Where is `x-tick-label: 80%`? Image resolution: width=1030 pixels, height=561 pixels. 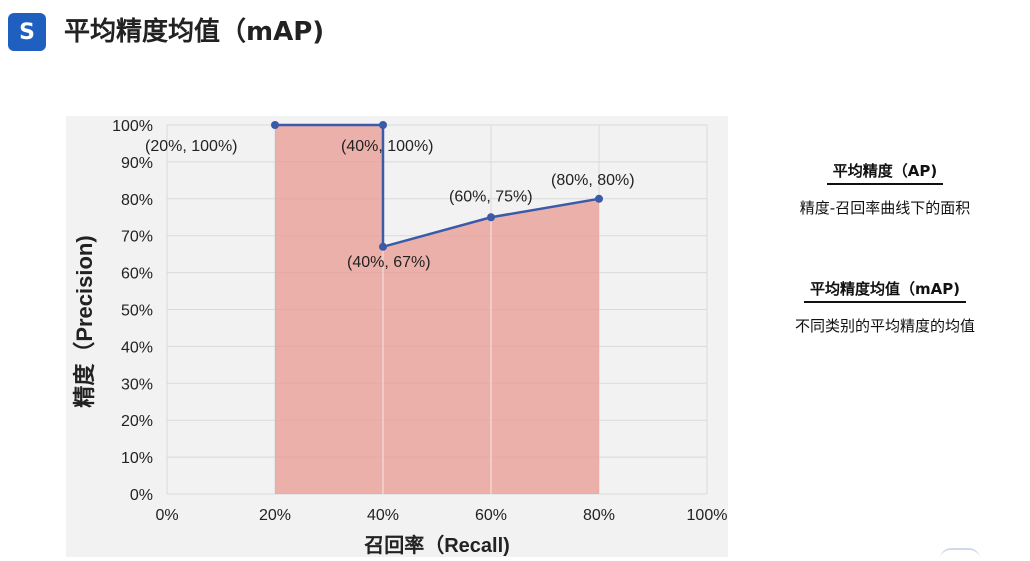 x-tick-label: 80% is located at coordinates (599, 515).